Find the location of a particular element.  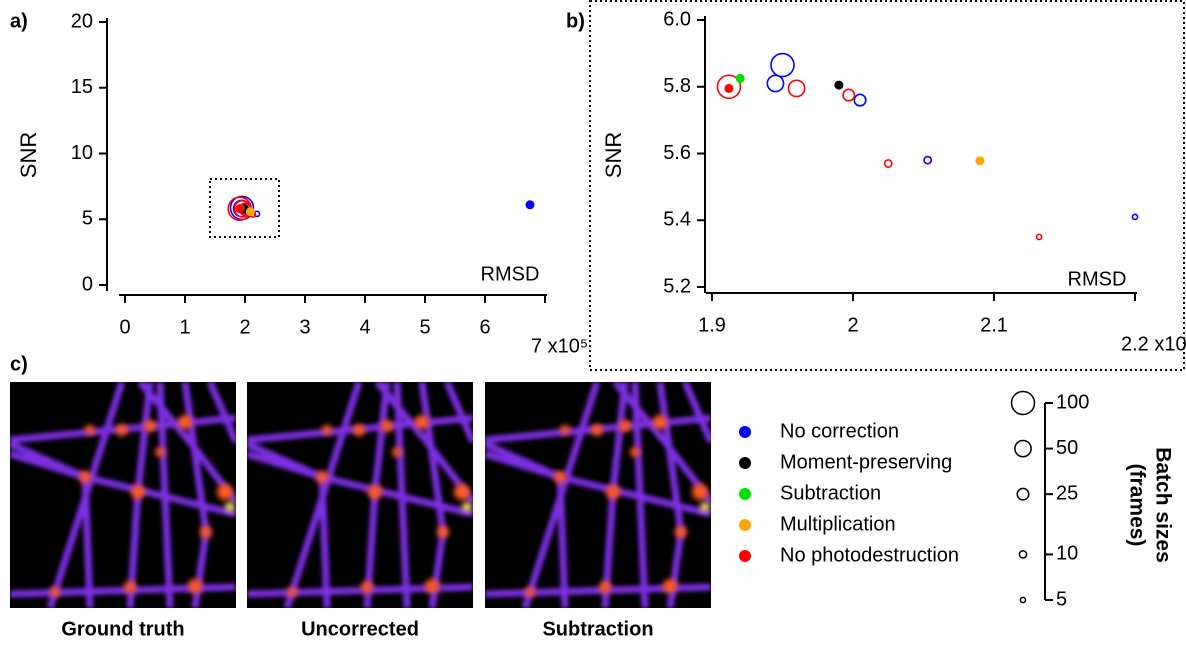

x-tick-label: 4 is located at coordinates (364, 327).